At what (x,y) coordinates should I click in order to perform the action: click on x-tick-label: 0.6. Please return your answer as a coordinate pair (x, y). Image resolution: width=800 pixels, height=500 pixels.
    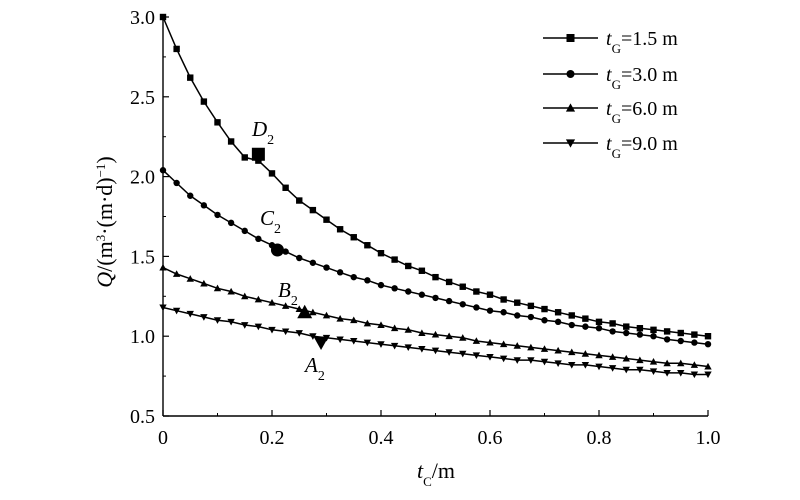
    Looking at the image, I should click on (490, 438).